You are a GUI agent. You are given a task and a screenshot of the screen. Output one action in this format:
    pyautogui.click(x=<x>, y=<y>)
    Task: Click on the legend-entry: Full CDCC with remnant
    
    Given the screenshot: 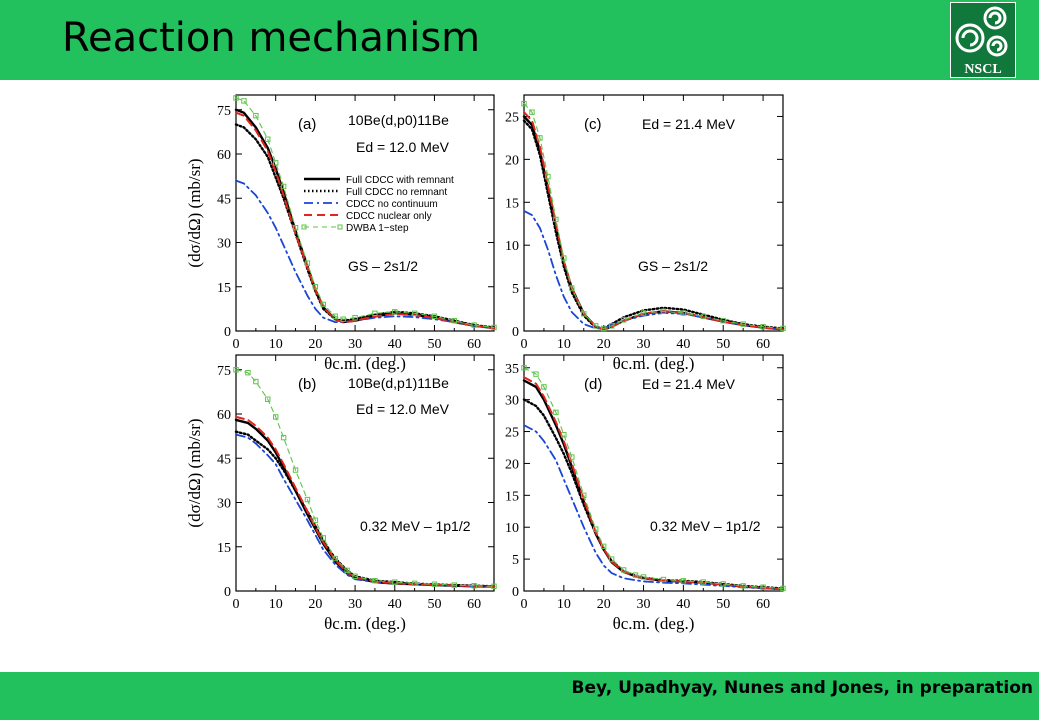 What is the action you would take?
    pyautogui.click(x=400, y=180)
    